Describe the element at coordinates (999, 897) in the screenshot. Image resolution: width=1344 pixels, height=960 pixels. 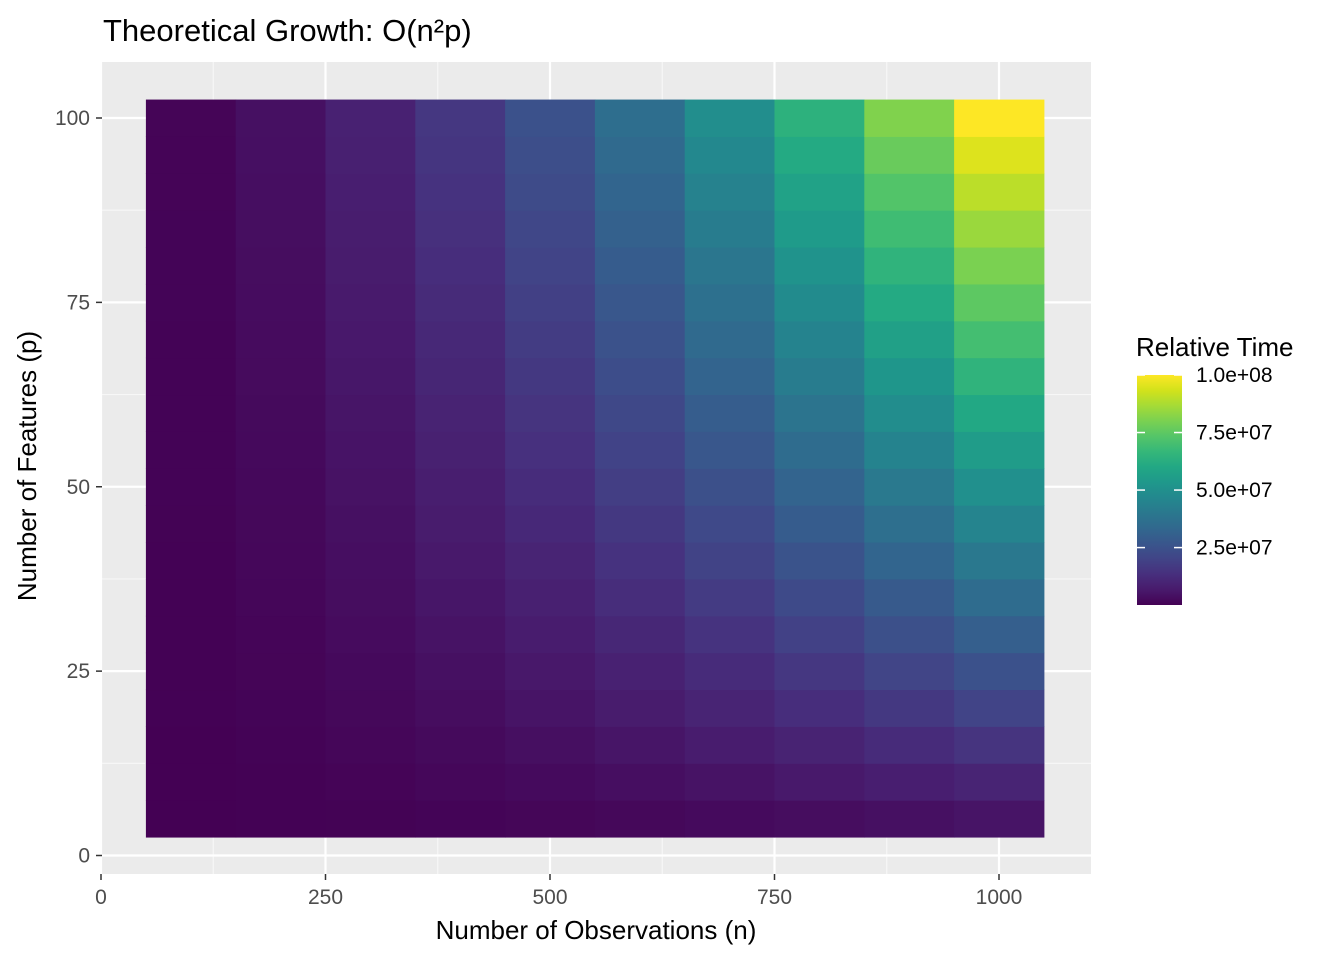
I see `x-tick-label: 1000` at that location.